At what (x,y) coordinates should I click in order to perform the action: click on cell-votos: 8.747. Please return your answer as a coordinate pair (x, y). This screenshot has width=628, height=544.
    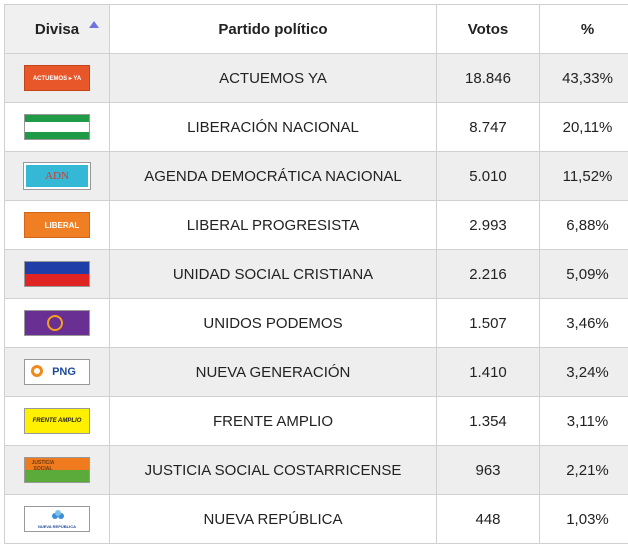
    Looking at the image, I should click on (488, 127).